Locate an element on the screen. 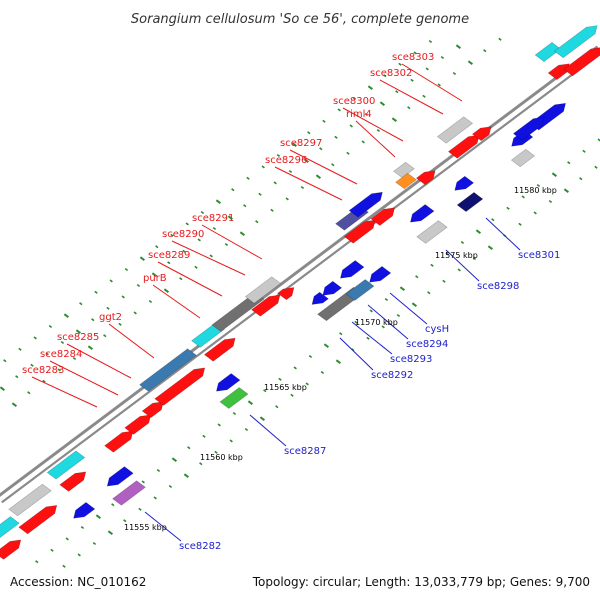 This screenshot has height=600, width=600. forward-gene-label: riml4 is located at coordinates (359, 114).